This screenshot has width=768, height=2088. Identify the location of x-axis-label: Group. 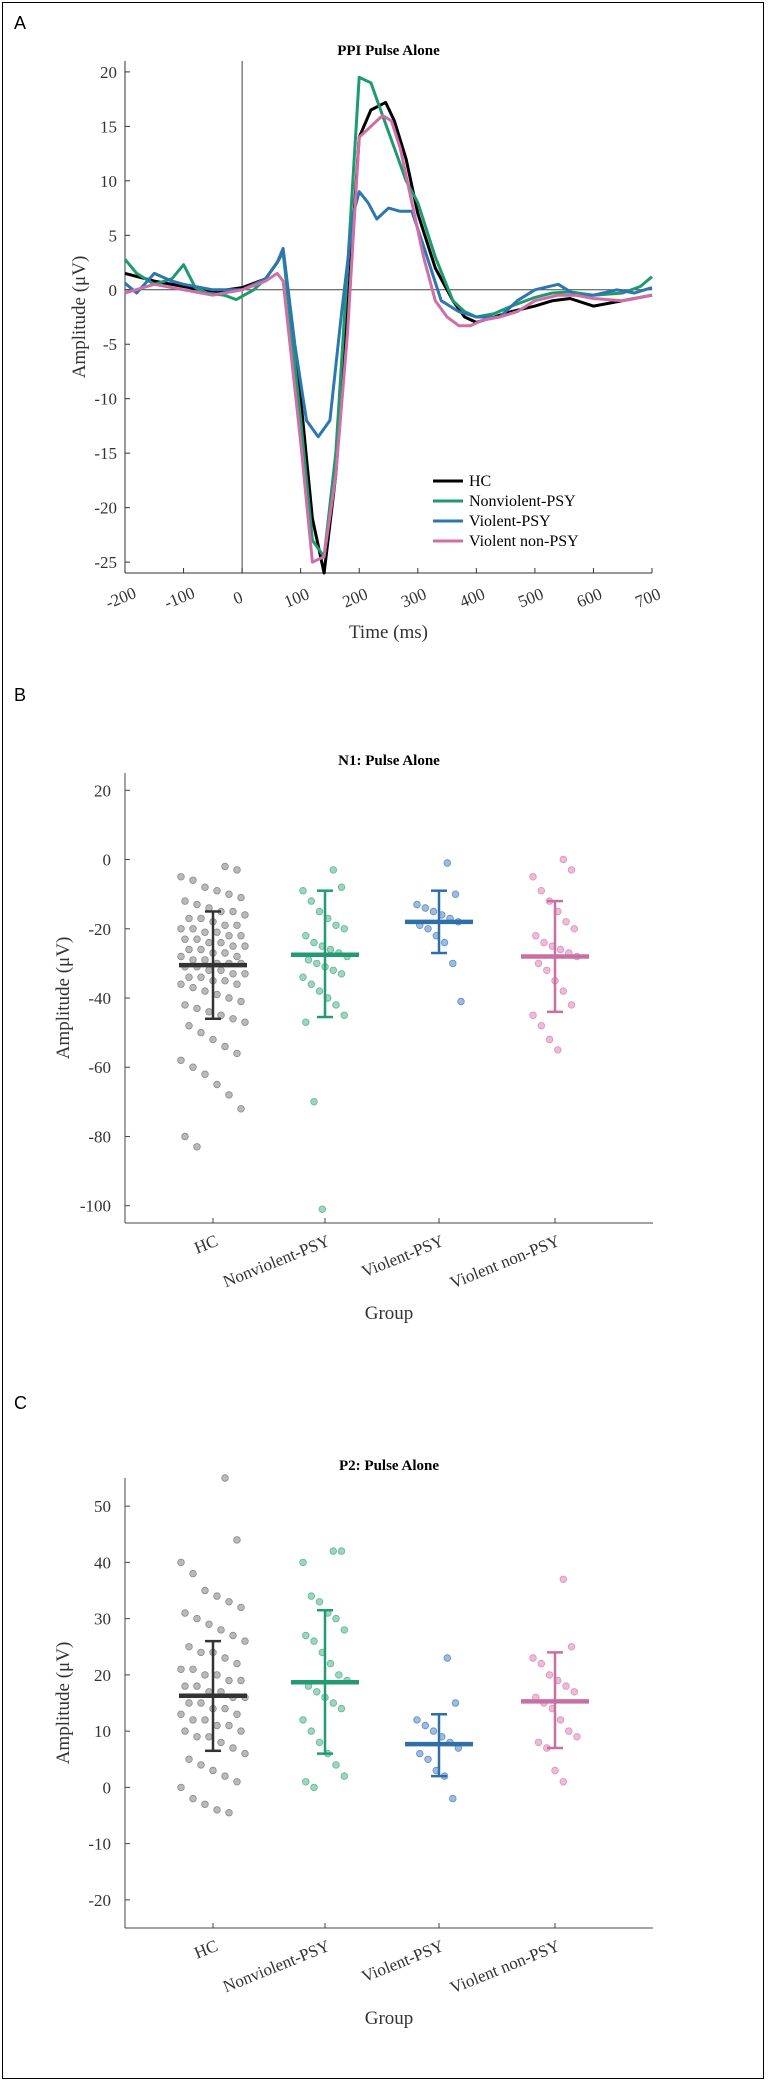
(389, 1313).